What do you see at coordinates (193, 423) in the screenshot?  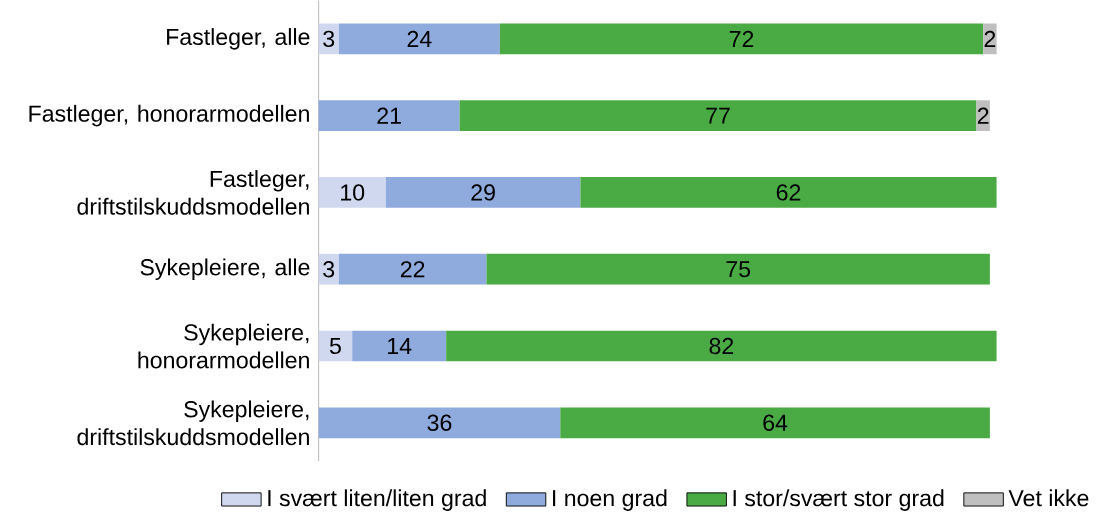 I see `y-tick-label: Sykepleiere, driftstilskuddsmodellen` at bounding box center [193, 423].